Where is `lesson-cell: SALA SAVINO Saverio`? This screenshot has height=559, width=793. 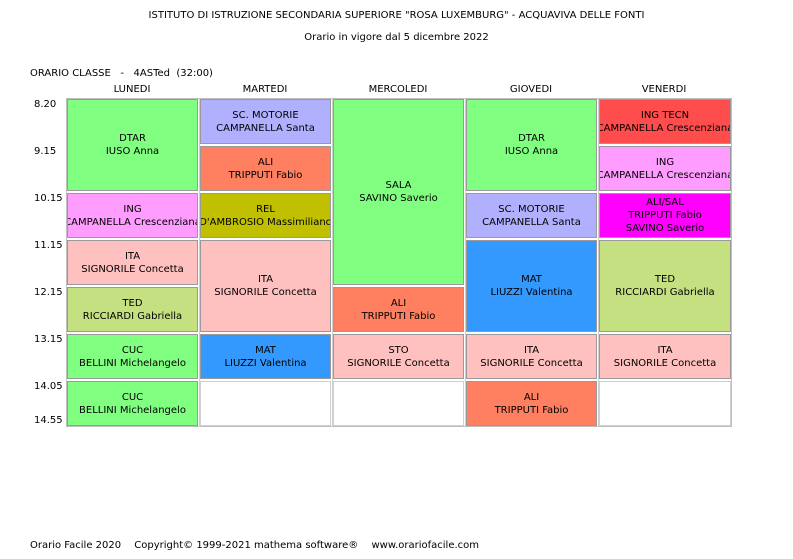 lesson-cell: SALA SAVINO Saverio is located at coordinates (398, 192).